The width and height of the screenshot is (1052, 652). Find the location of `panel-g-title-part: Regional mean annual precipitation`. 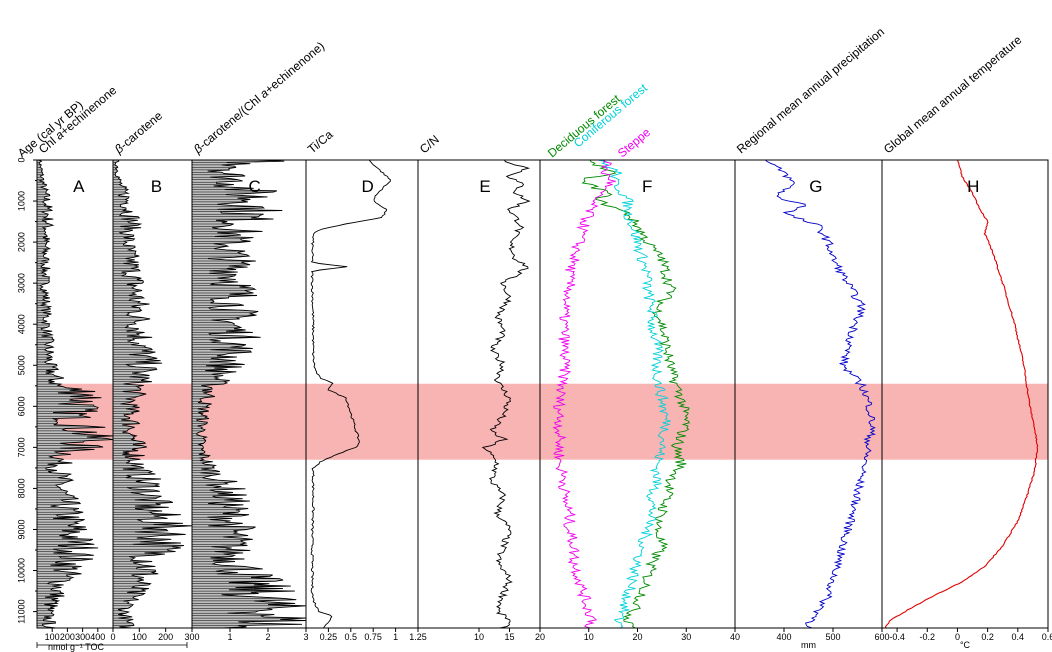

panel-g-title-part: Regional mean annual precipitation is located at coordinates (810, 91).